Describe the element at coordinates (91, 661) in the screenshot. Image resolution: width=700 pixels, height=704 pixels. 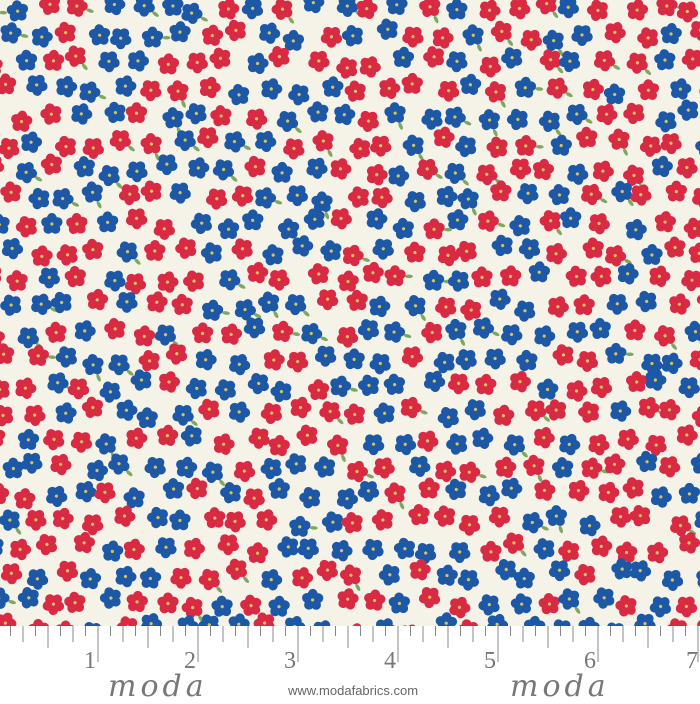
I see `ruler-number-1: 1` at that location.